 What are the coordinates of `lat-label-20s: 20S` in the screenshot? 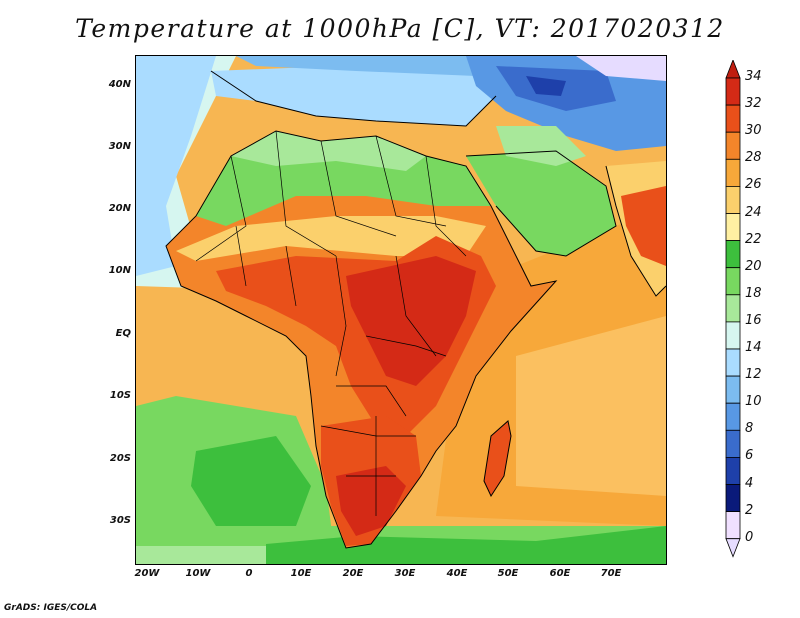 It's located at (120, 458).